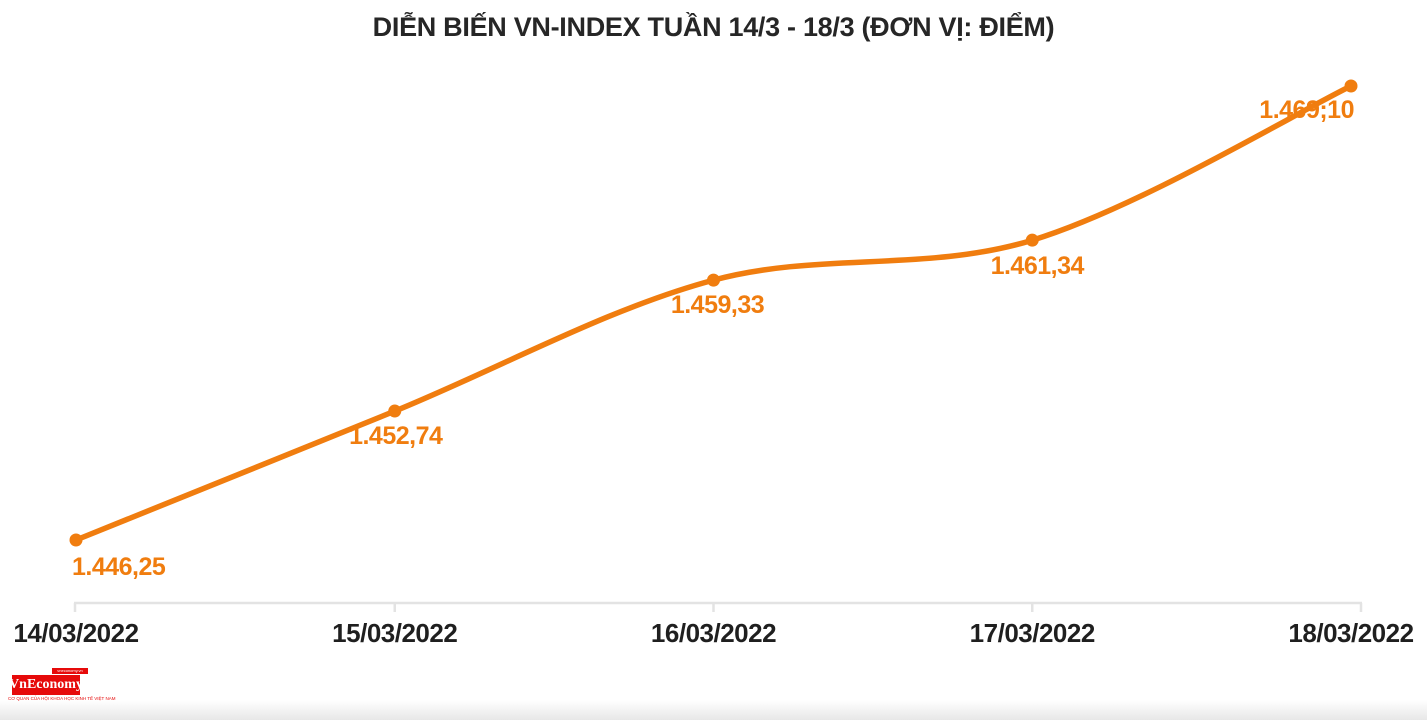  Describe the element at coordinates (713, 633) in the screenshot. I see `x-axis-label: 16/03/2022` at that location.